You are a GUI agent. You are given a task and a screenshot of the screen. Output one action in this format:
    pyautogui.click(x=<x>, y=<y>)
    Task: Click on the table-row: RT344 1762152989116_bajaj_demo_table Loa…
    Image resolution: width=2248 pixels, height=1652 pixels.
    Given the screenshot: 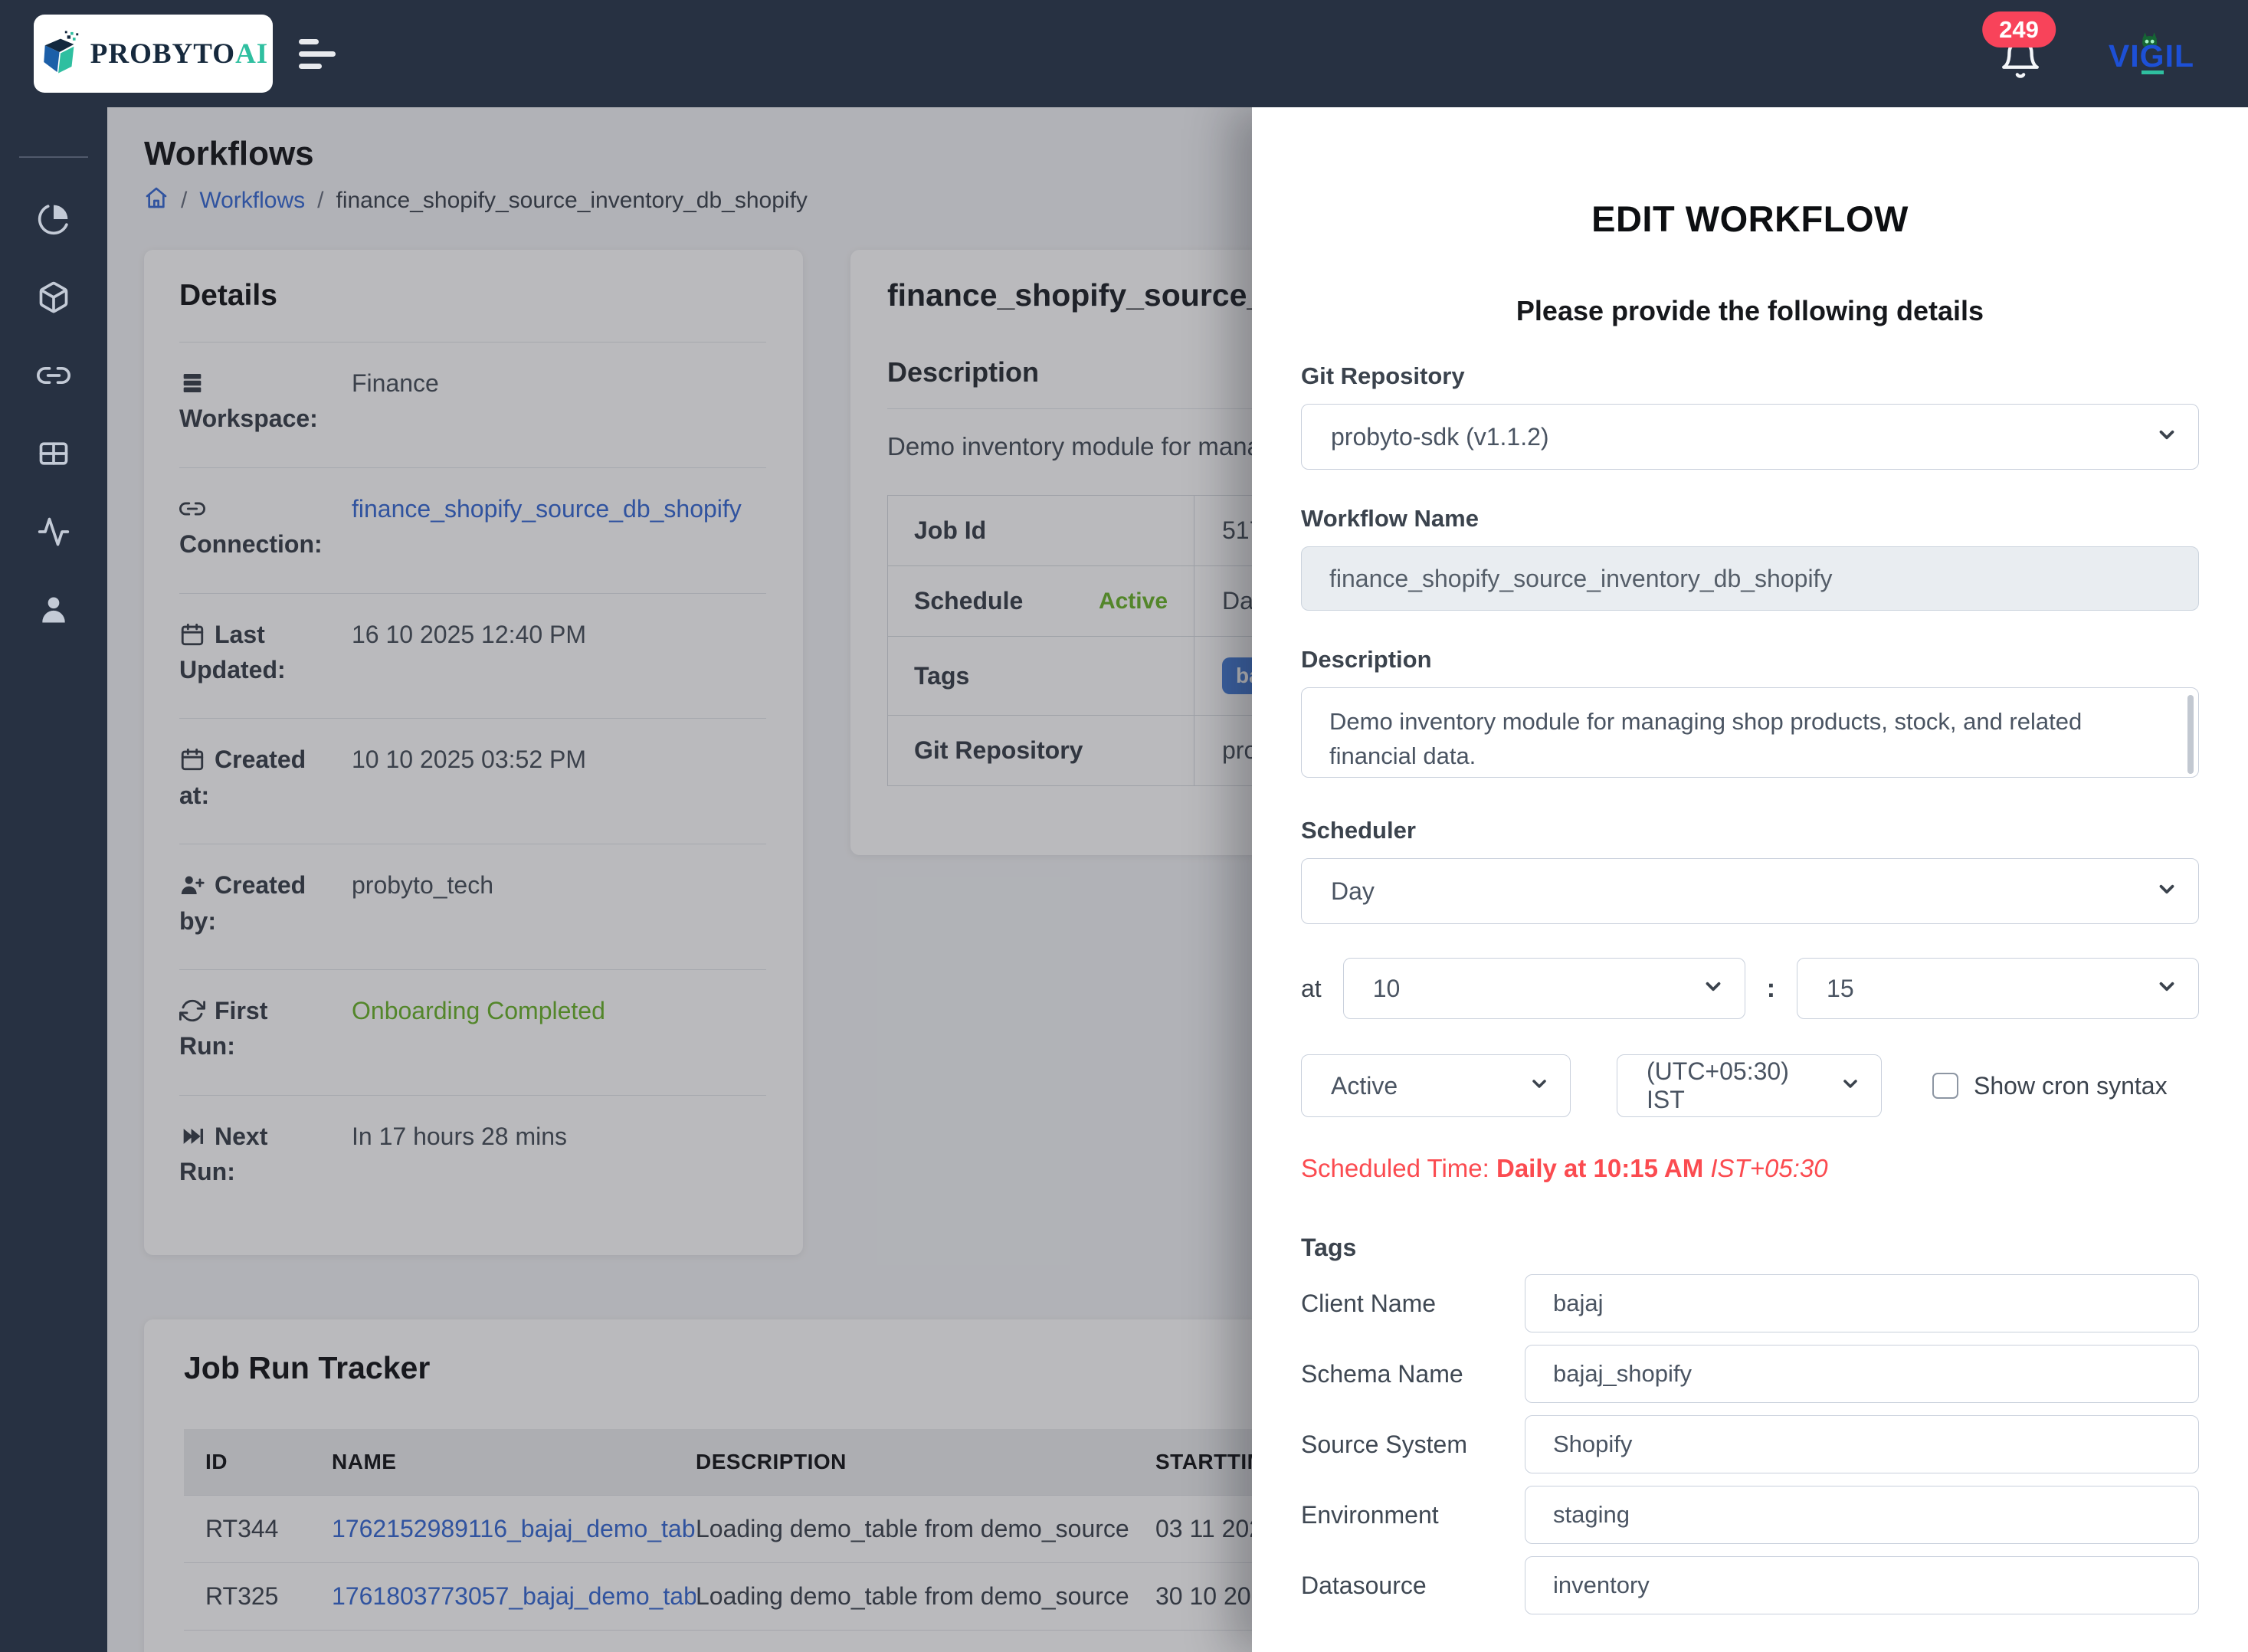 What is the action you would take?
    pyautogui.click(x=1177, y=1528)
    